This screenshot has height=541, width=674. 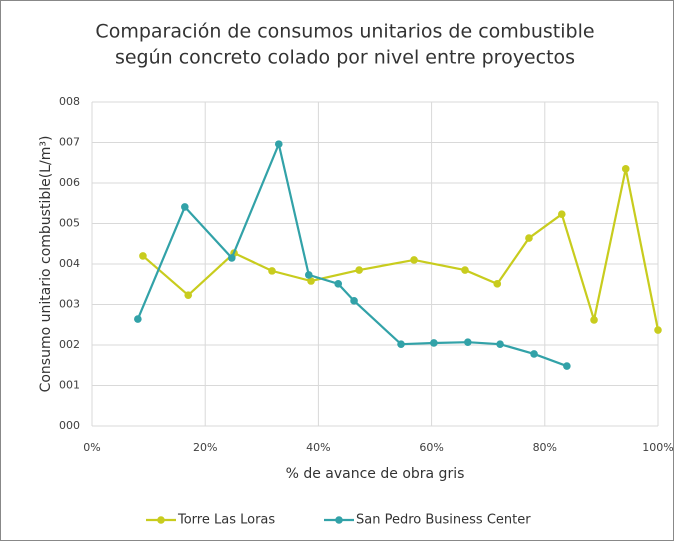 I want to click on x-tick-label: 20%, so click(x=205, y=447).